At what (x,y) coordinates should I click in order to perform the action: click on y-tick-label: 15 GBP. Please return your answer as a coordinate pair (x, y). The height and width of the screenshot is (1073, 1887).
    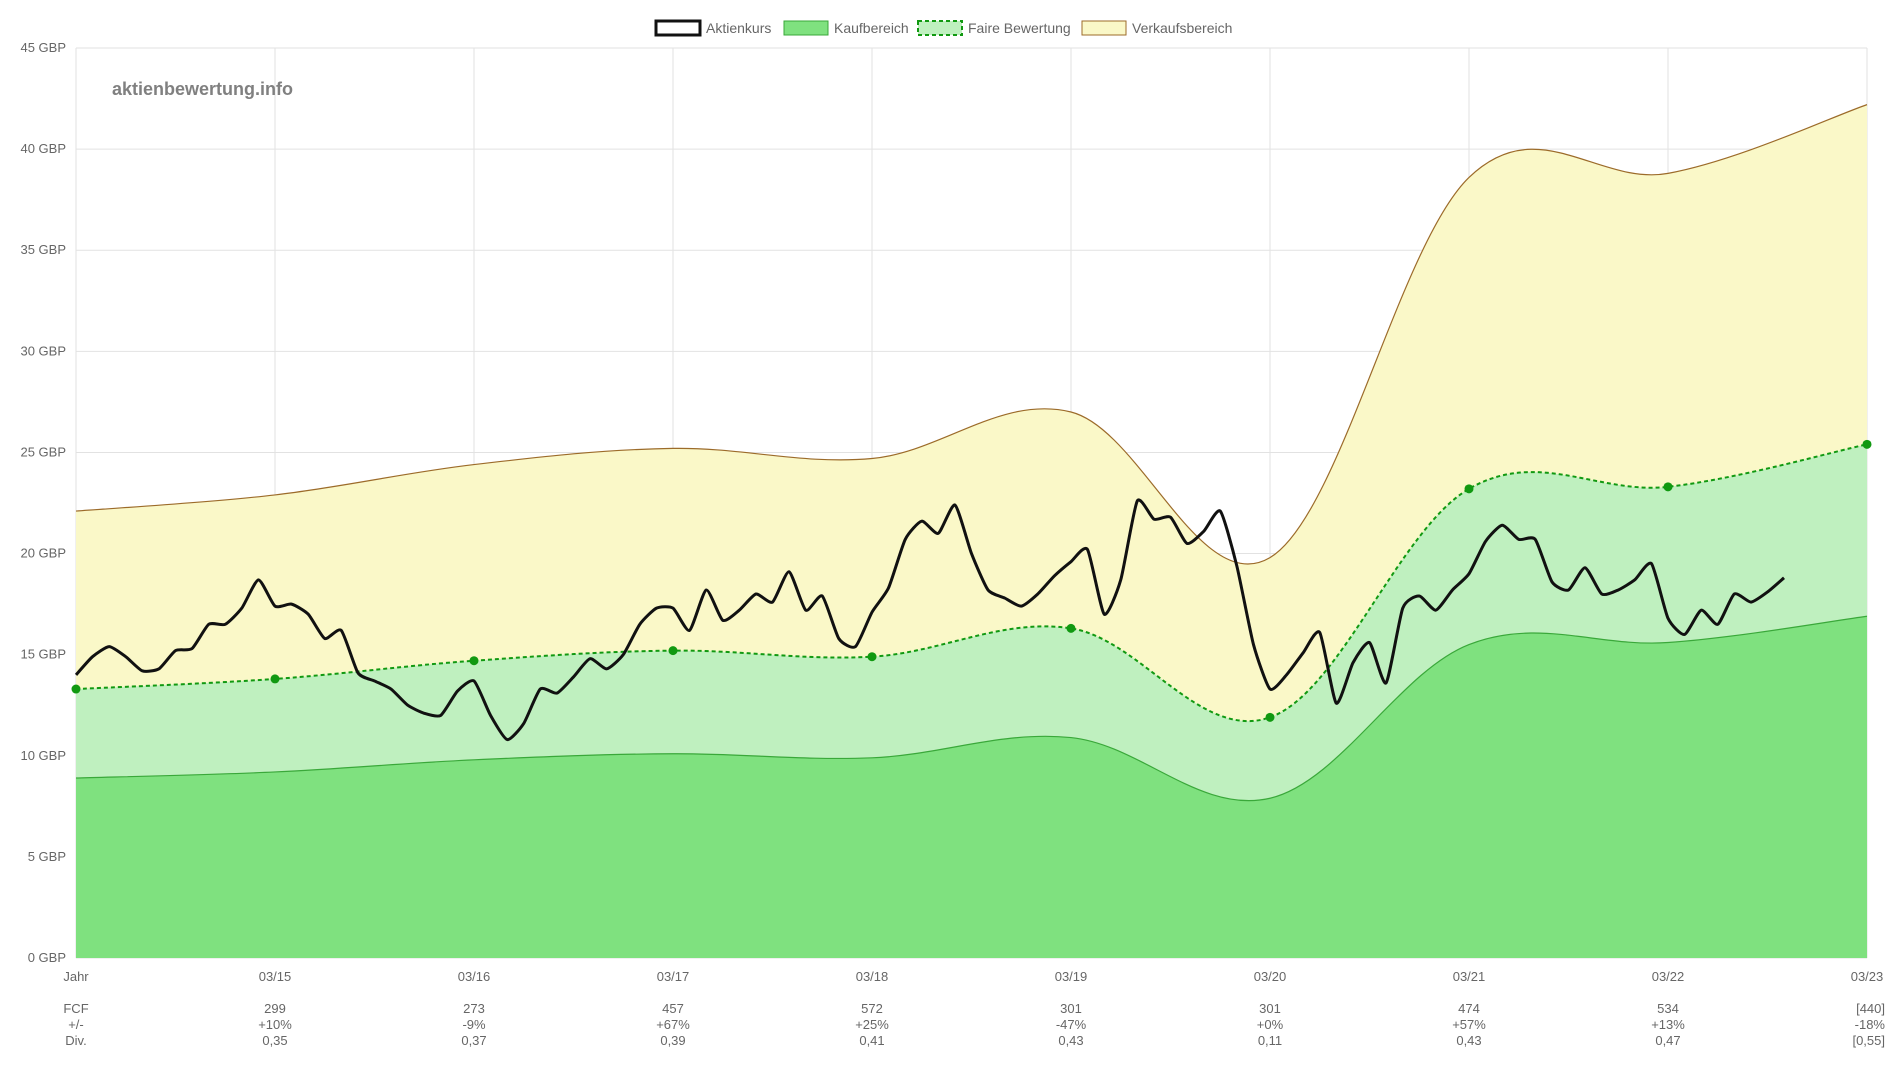
    Looking at the image, I should click on (43, 654).